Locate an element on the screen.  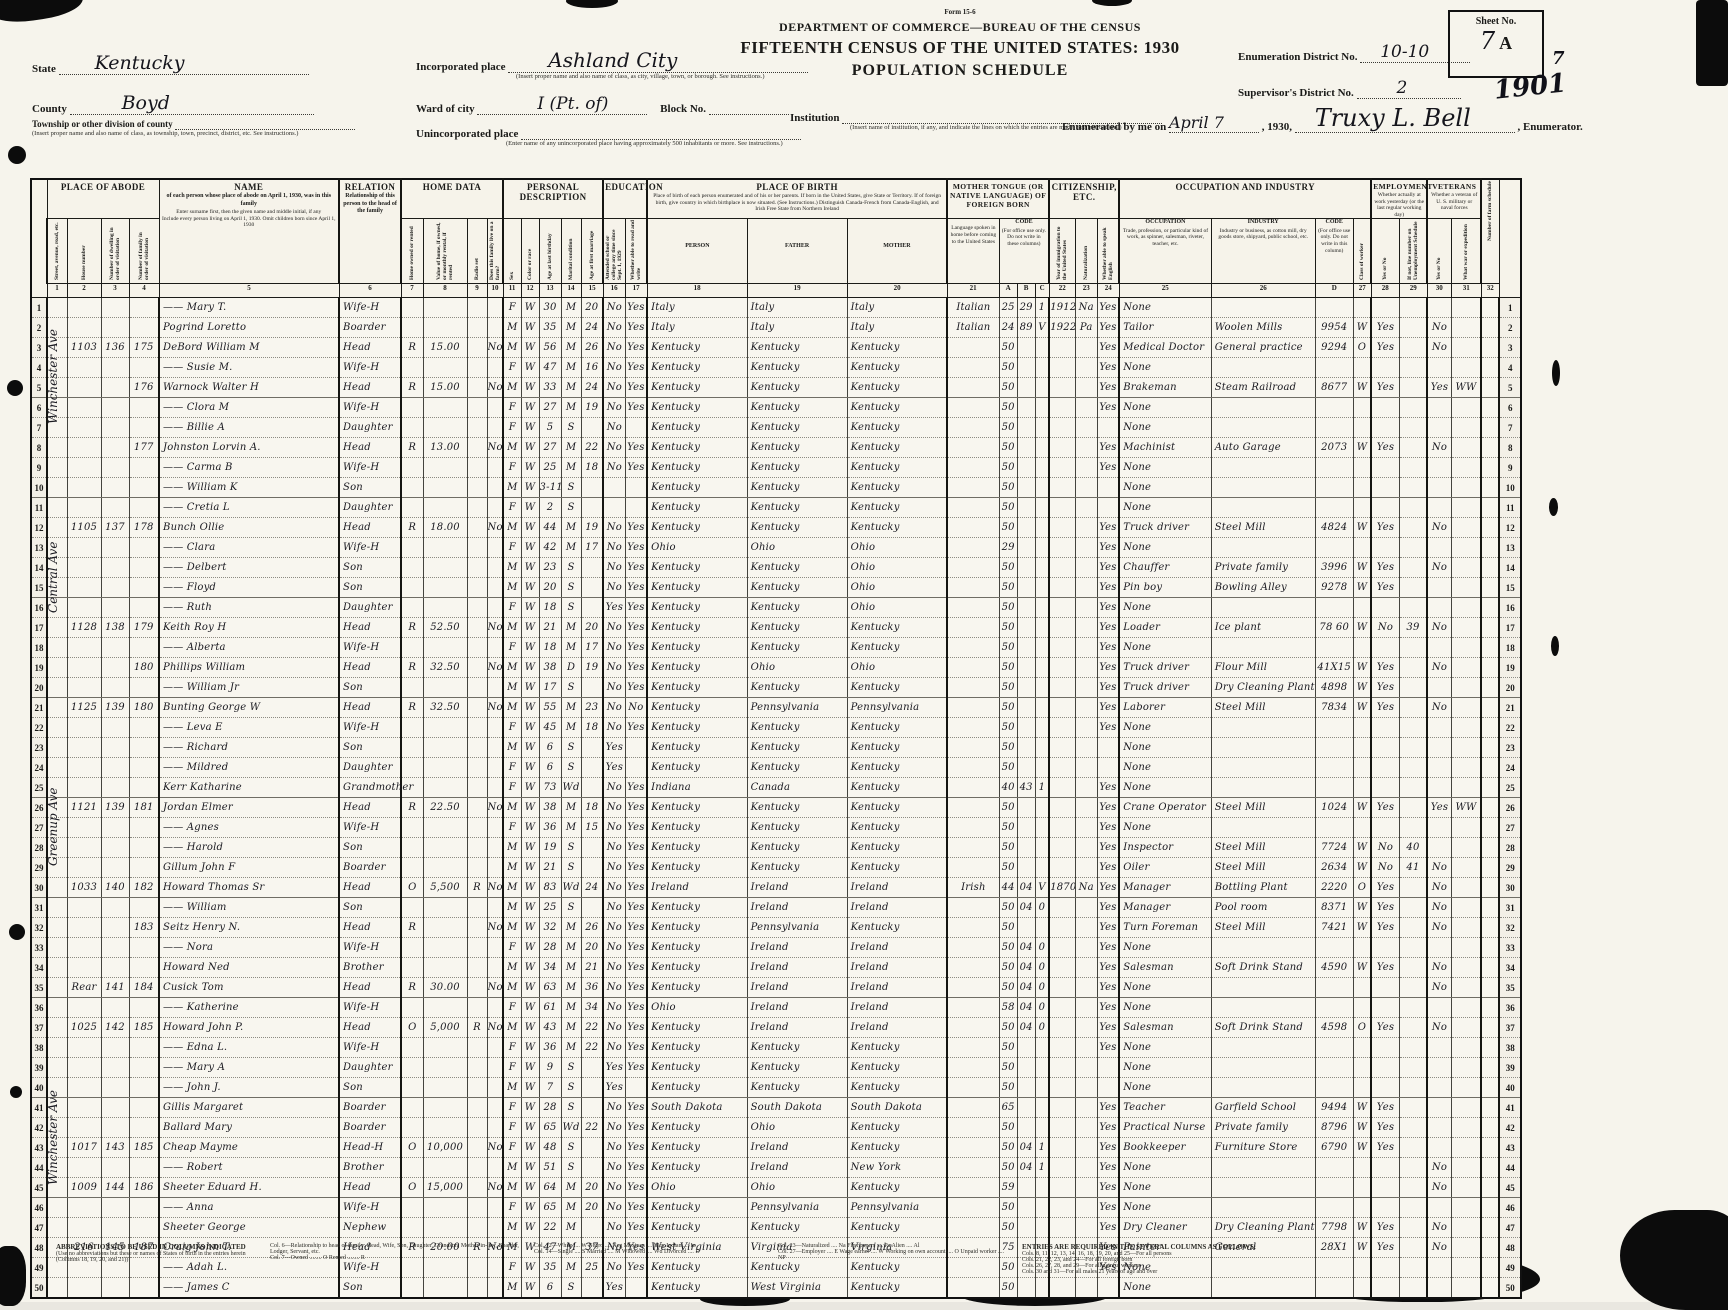
cell-code-c: V is located at coordinates (1042, 328).